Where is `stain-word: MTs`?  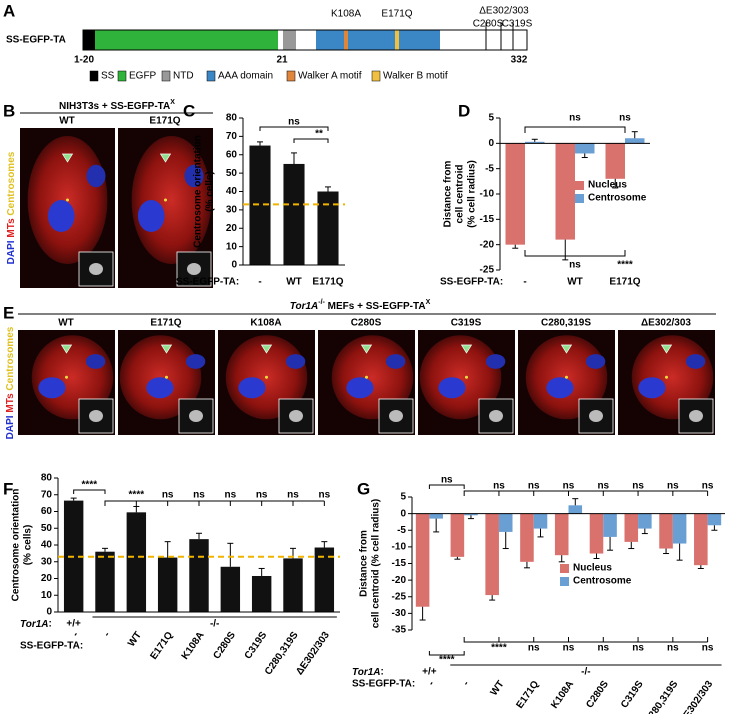 stain-word: MTs is located at coordinates (11, 228).